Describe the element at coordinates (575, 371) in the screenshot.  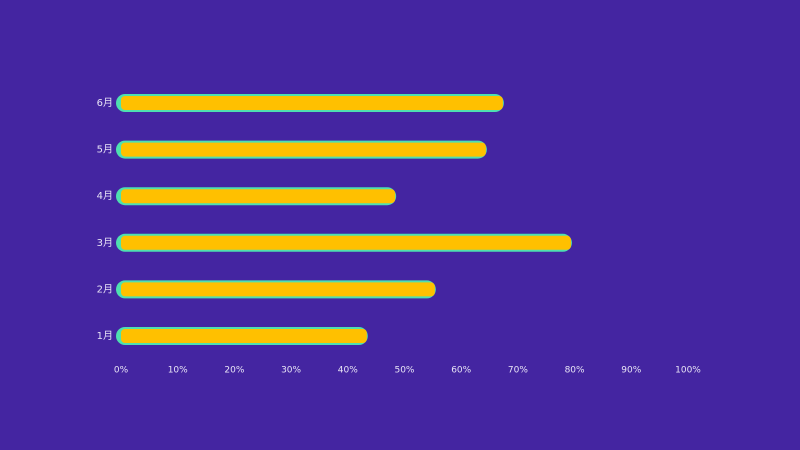
I see `x-tick-label: 80%` at that location.